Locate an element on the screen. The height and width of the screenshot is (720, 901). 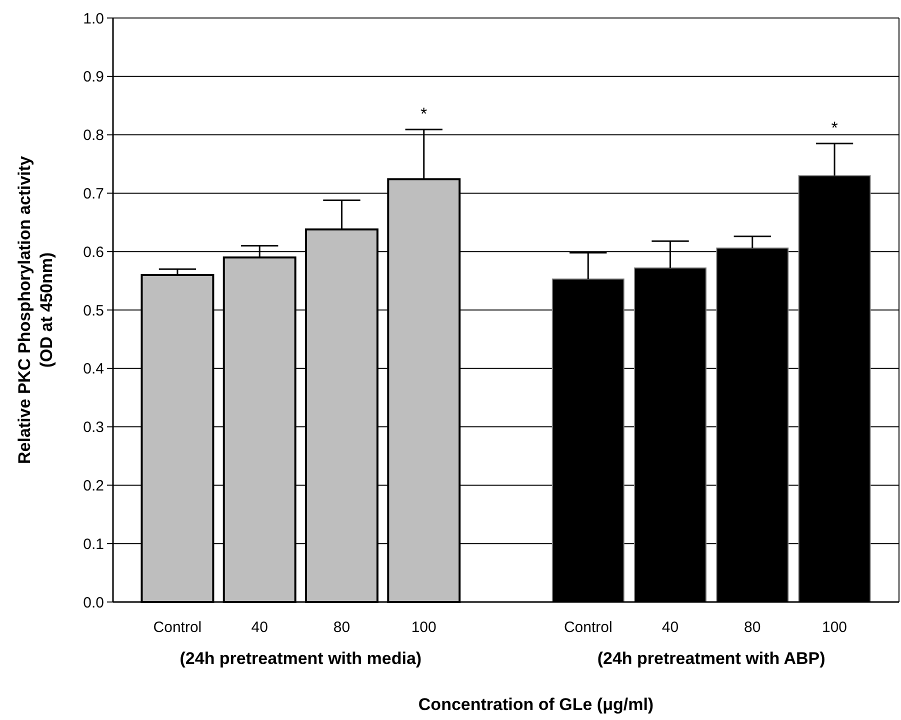
y-tick-label: 0.5 is located at coordinates (93, 311).